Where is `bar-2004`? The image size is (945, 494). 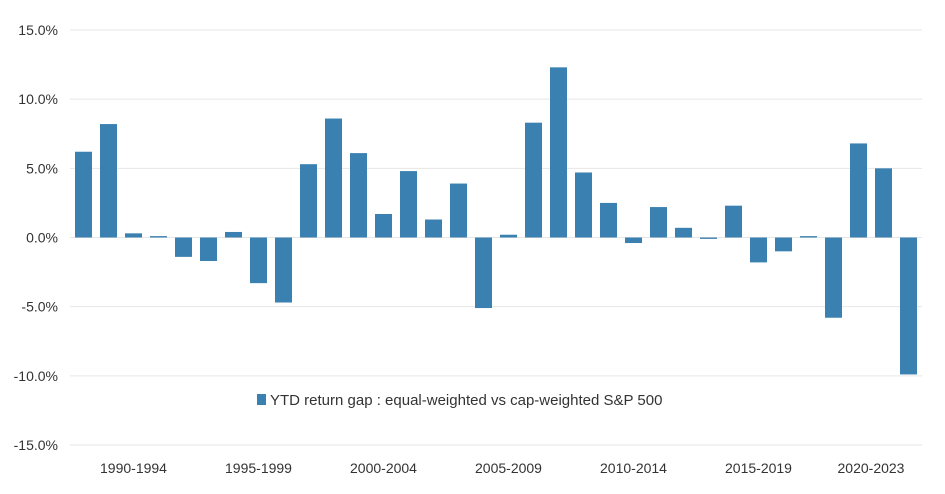 bar-2004 is located at coordinates (433, 228).